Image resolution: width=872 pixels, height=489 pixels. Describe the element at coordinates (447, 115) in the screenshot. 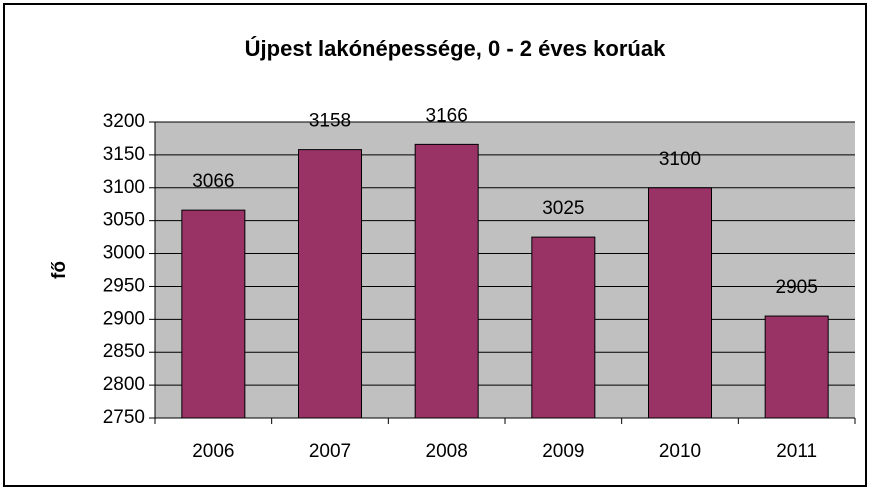

I see `data-label: 3166` at that location.